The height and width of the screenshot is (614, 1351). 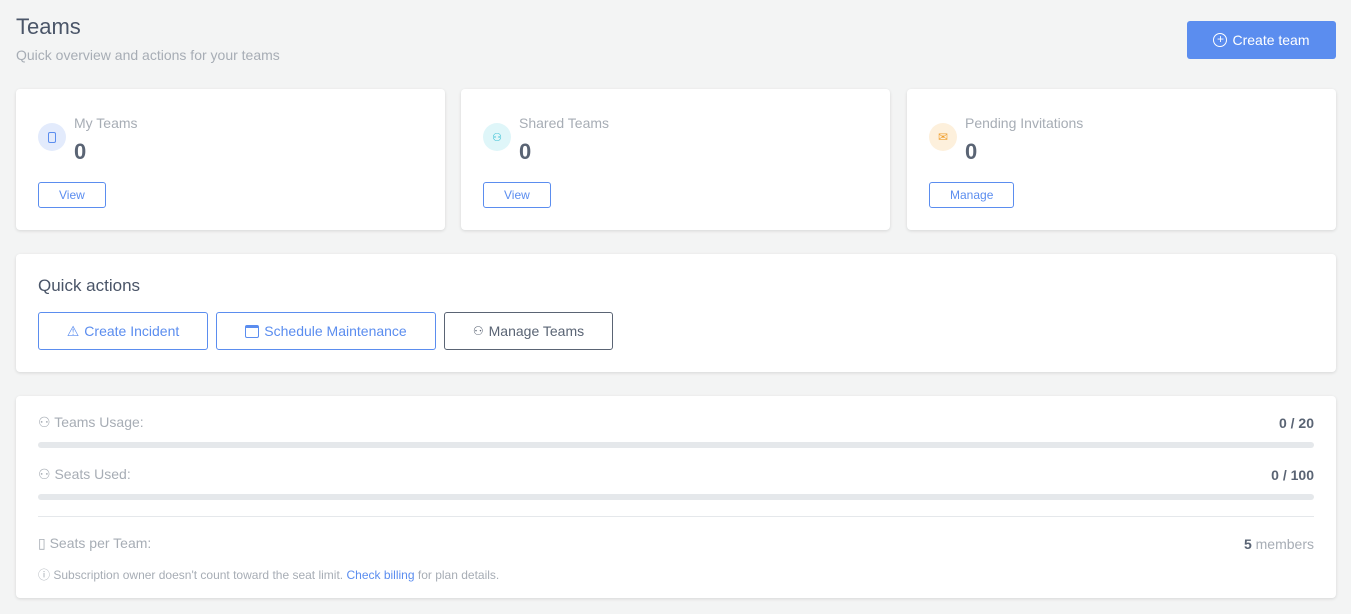 I want to click on seats-used-label: ⚇ Seats Used:, so click(x=84, y=474).